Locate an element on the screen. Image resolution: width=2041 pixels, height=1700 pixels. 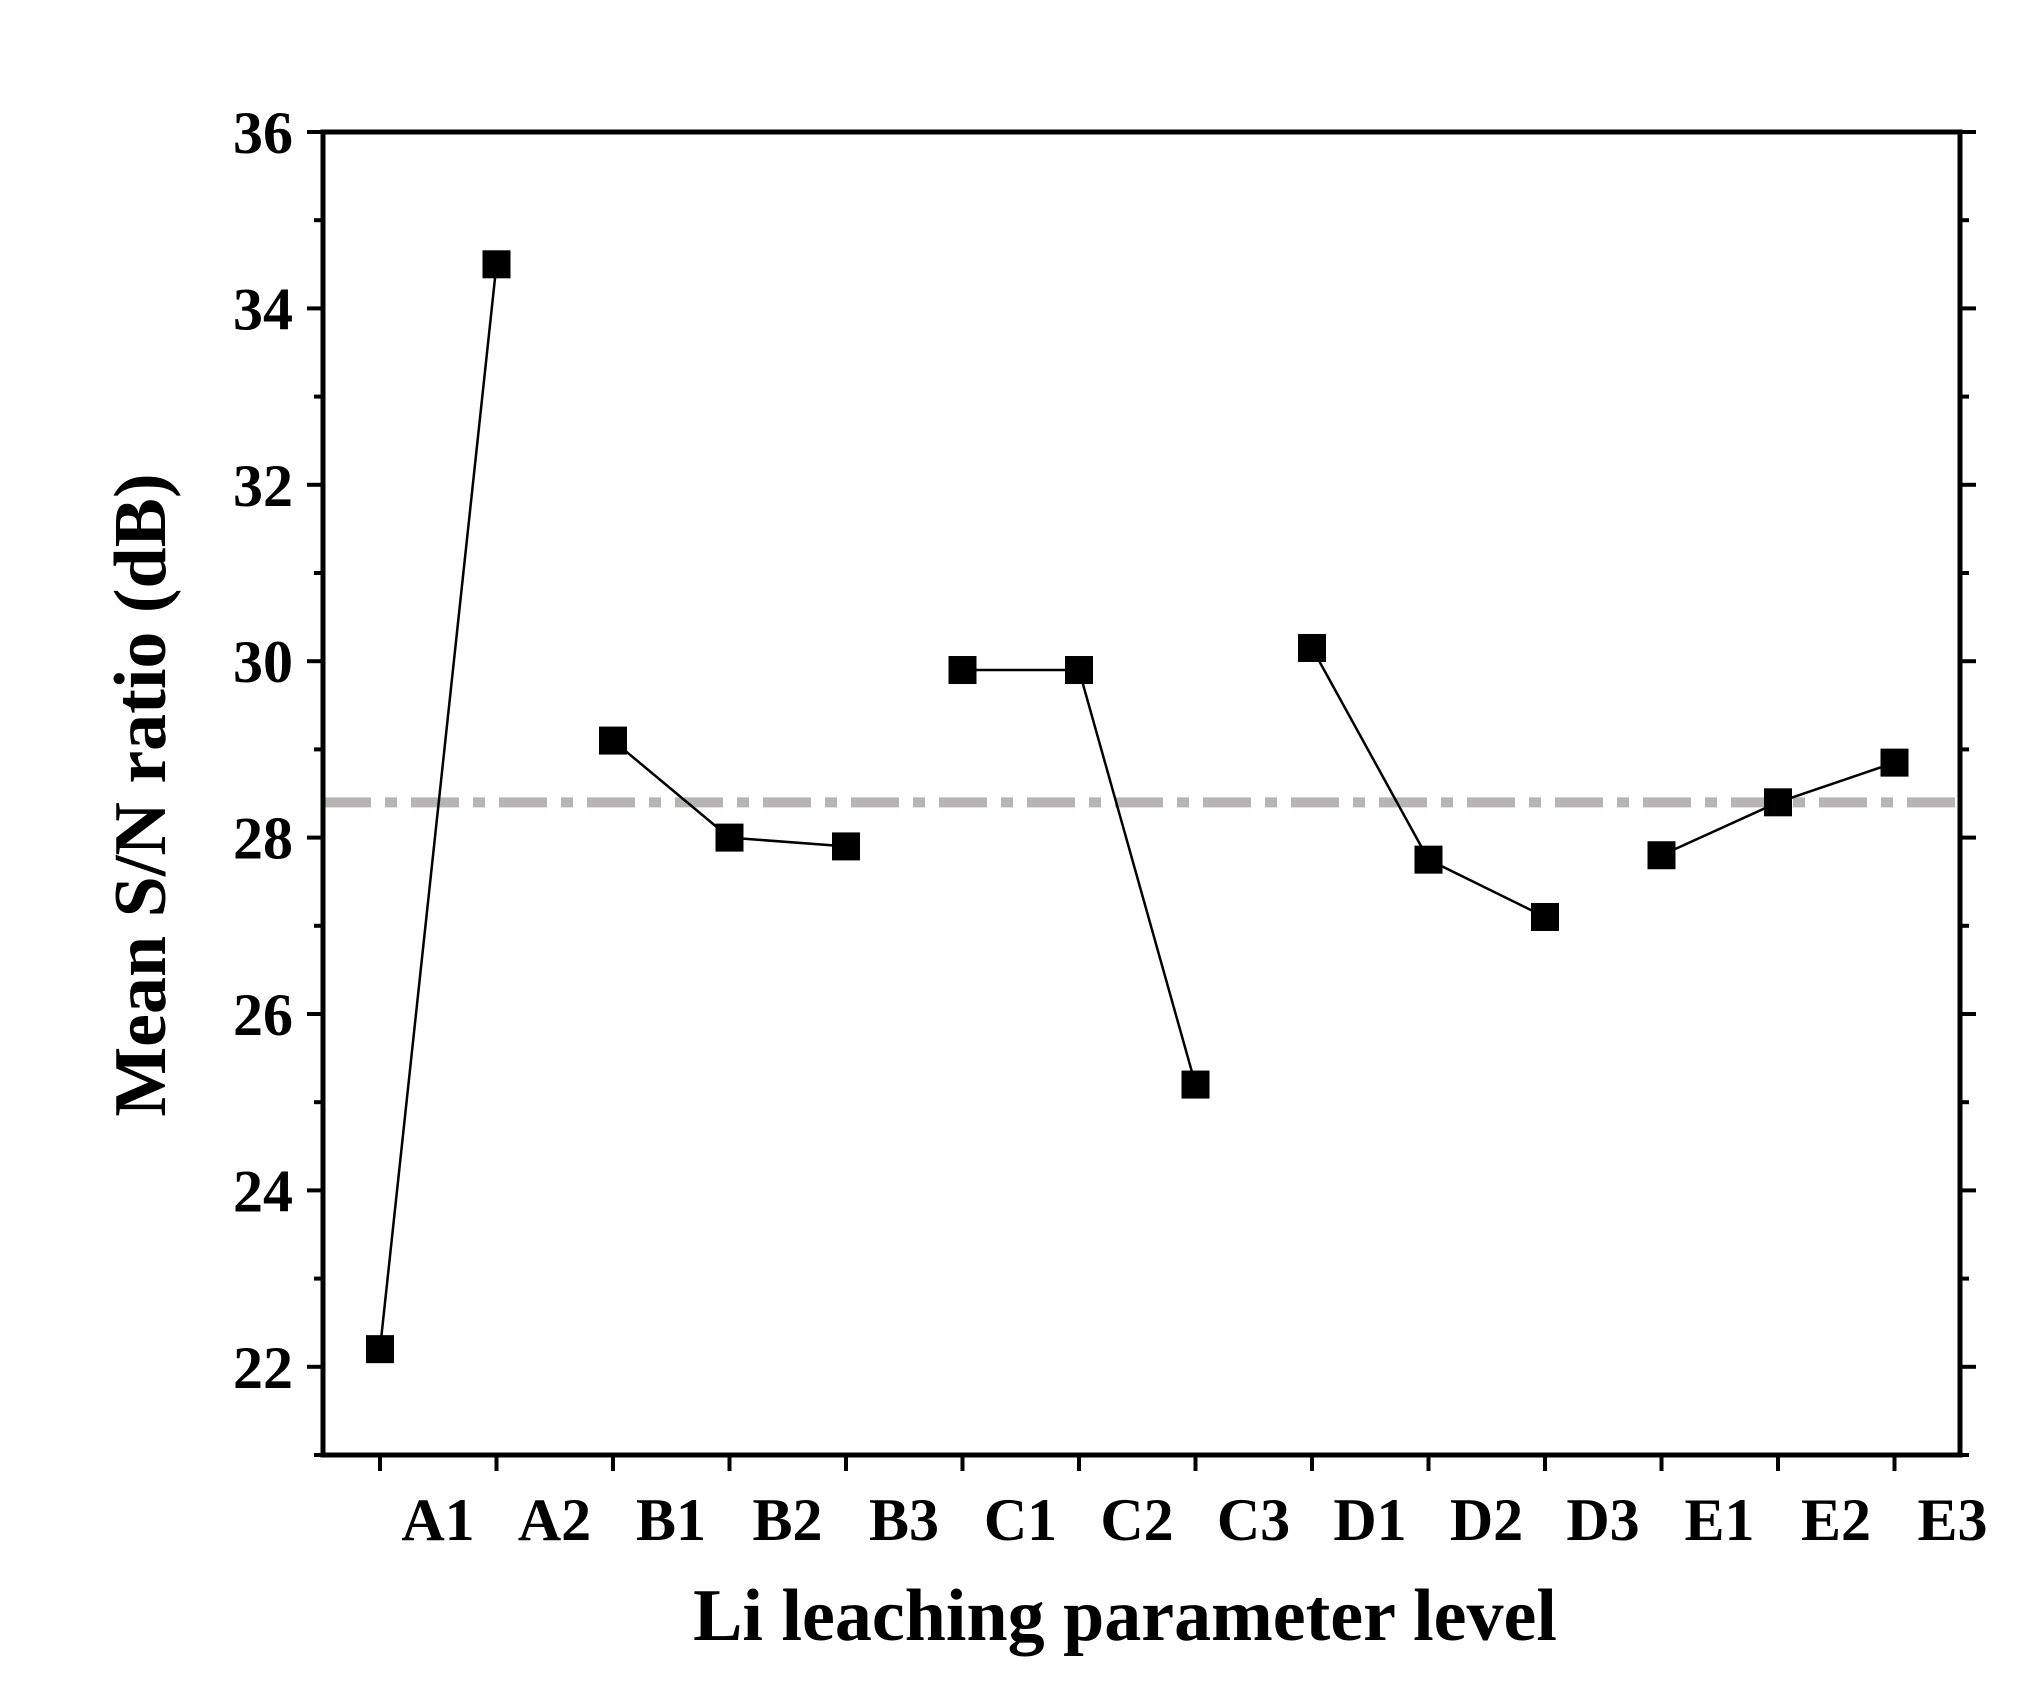
y-tick-label: 34 is located at coordinates (263, 309).